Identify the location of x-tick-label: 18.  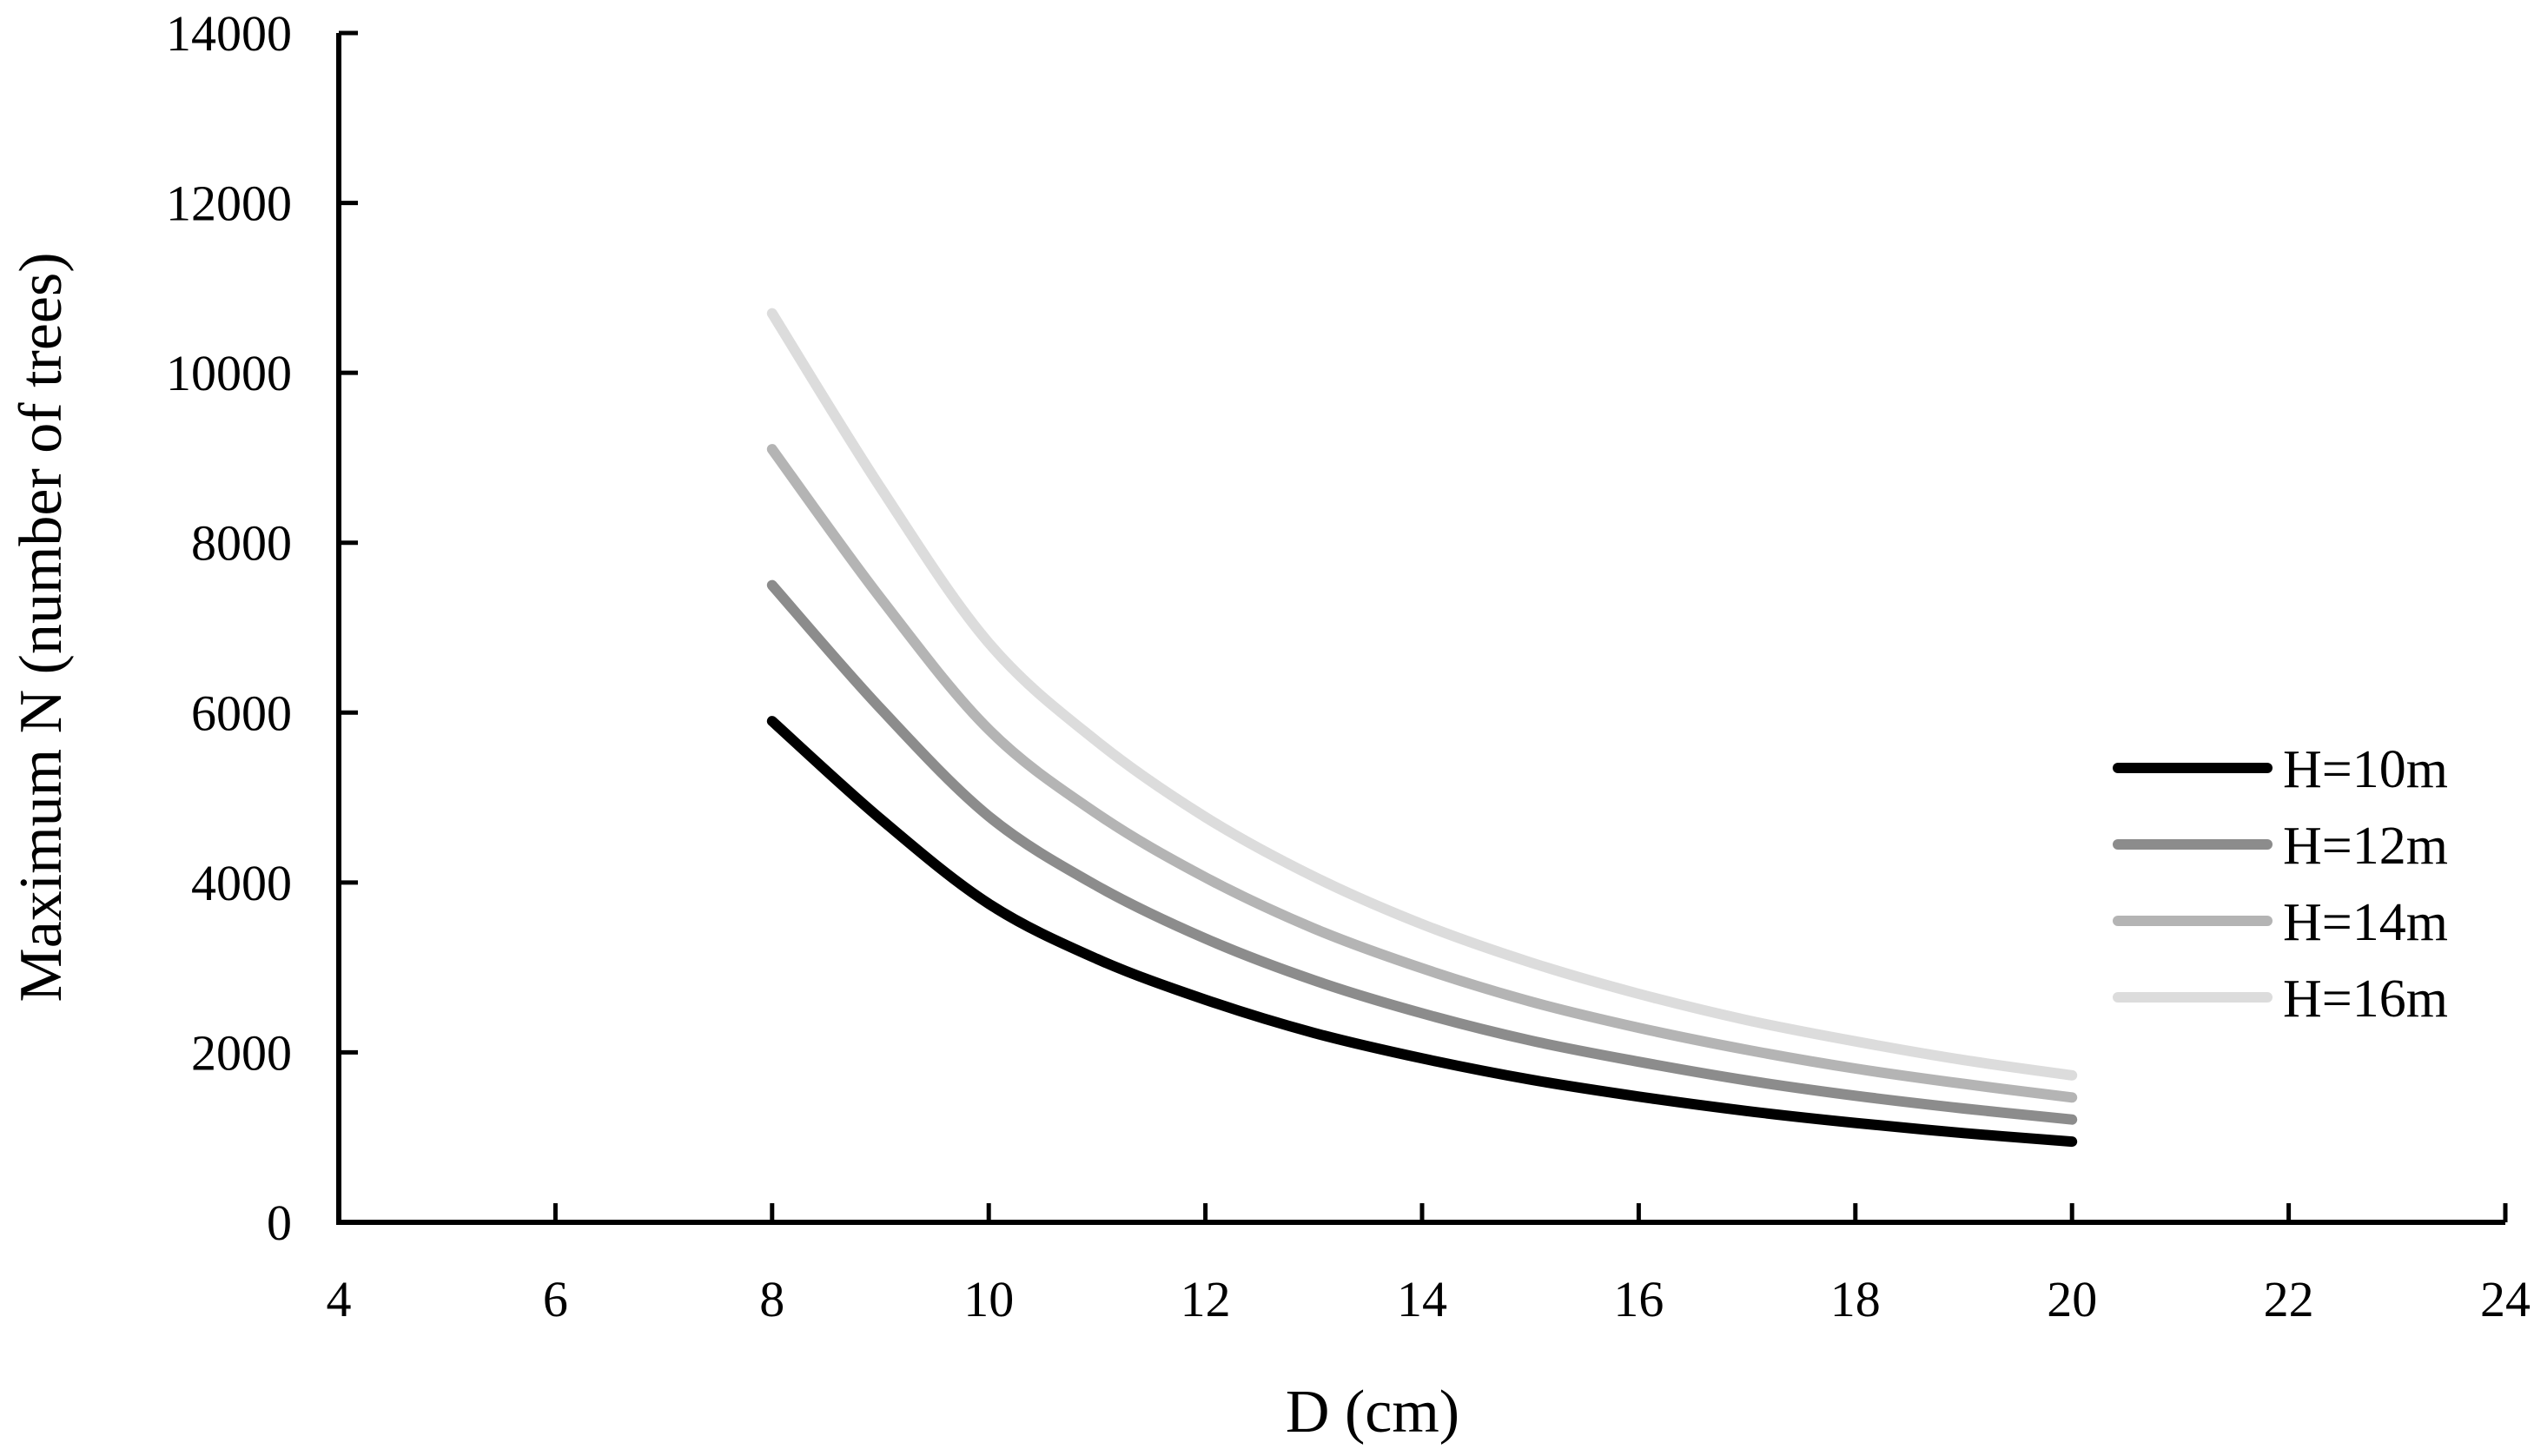
(1855, 1299).